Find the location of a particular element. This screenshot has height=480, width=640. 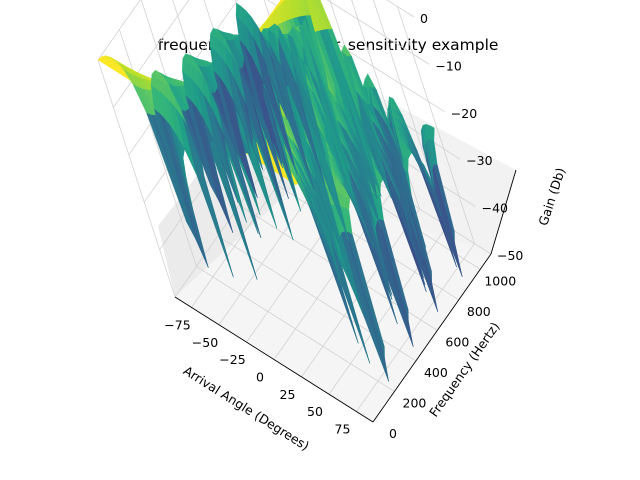

x-axis-label: Arrival Angle (Degrees) is located at coordinates (246, 408).